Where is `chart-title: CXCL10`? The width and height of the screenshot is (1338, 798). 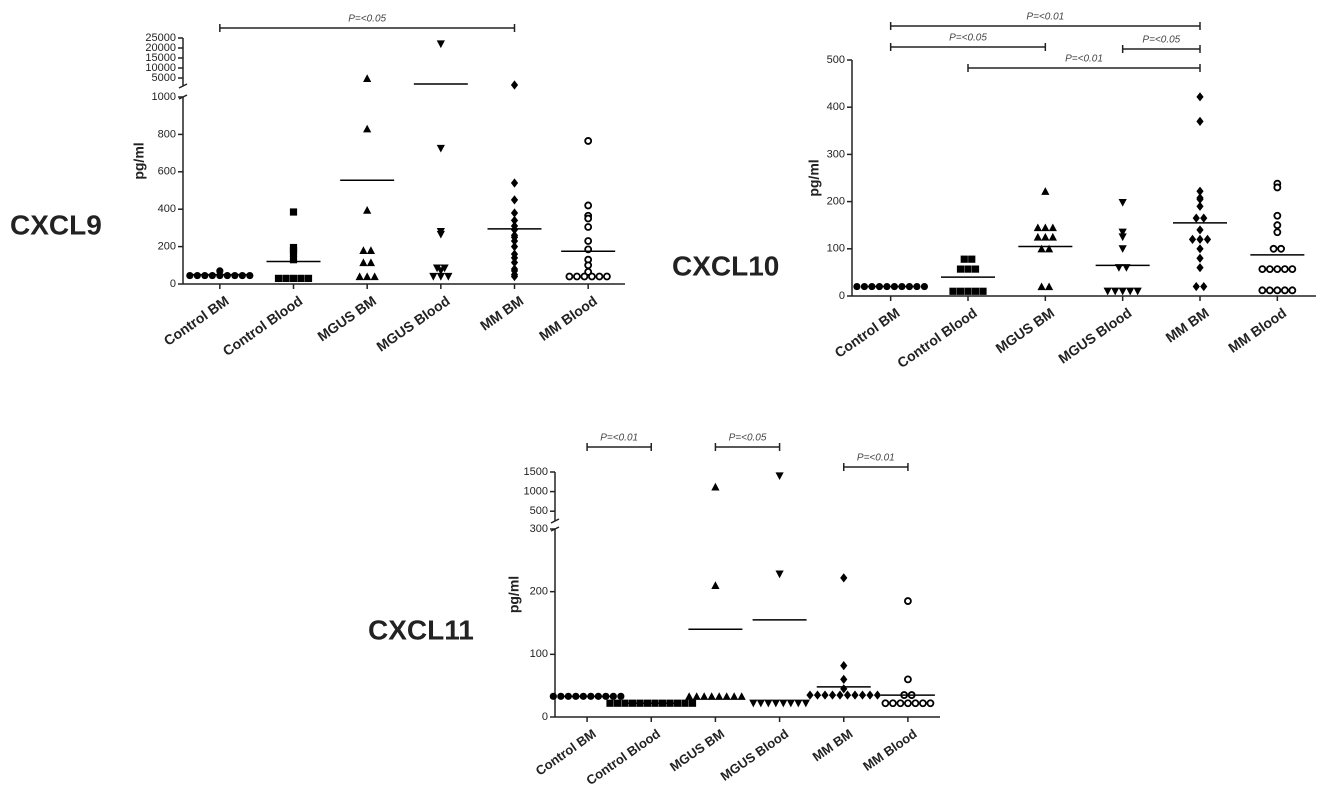 chart-title: CXCL10 is located at coordinates (725, 265).